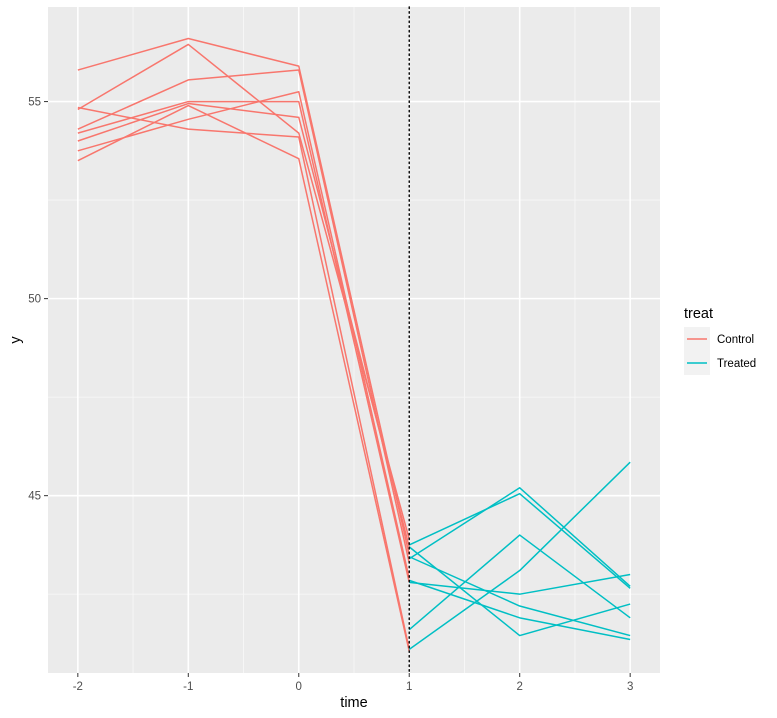 This screenshot has width=777, height=718. I want to click on x-tick-label: -1, so click(188, 687).